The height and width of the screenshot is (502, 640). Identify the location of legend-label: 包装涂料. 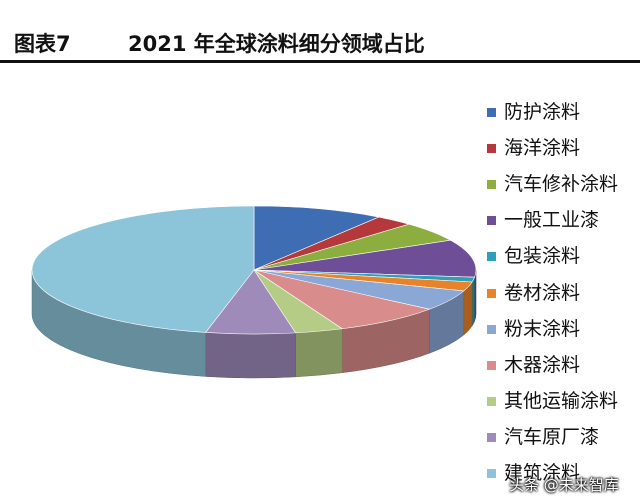
(542, 256).